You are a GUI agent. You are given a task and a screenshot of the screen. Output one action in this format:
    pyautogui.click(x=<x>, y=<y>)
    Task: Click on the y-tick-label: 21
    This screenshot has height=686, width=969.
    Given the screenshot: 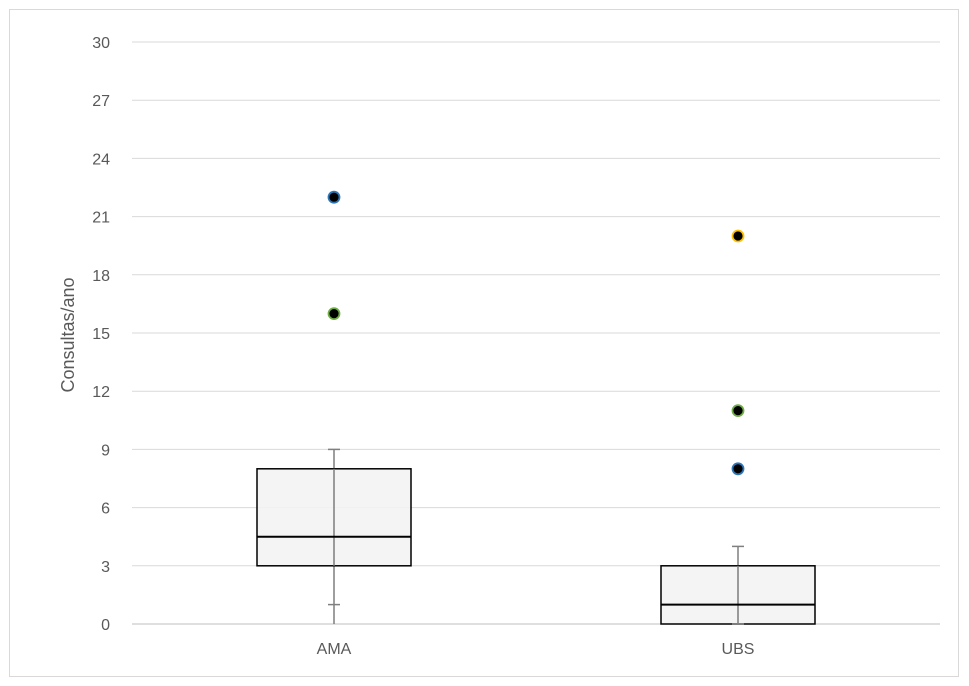 What is the action you would take?
    pyautogui.click(x=101, y=218)
    